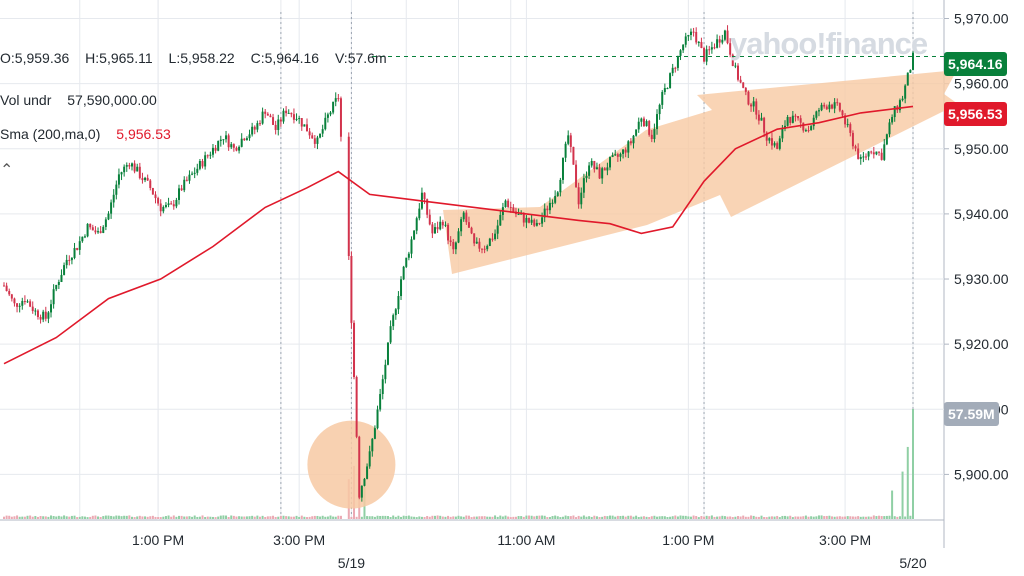  I want to click on x-tick-label: 1:00 PM, so click(158, 540).